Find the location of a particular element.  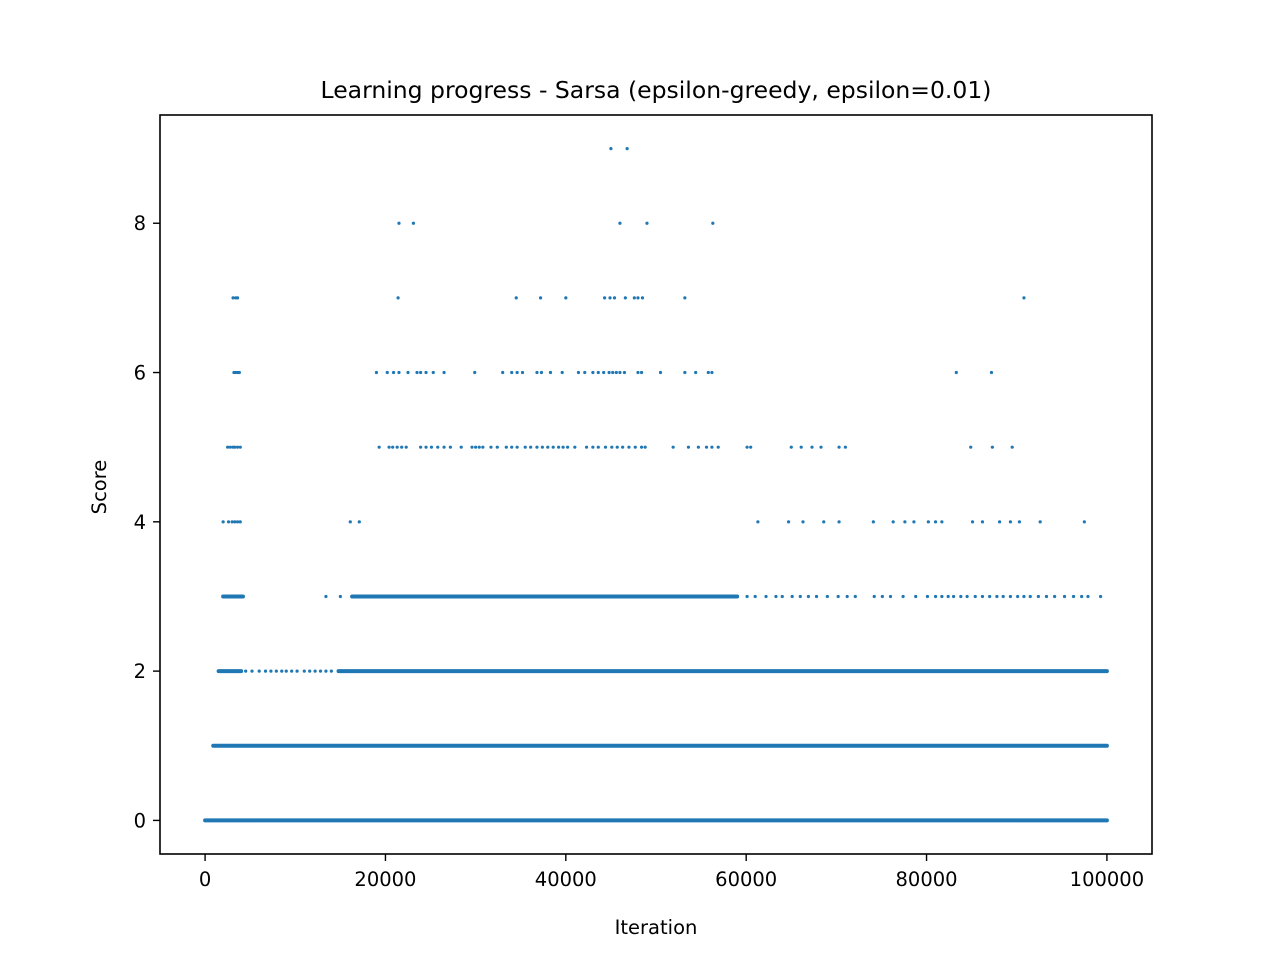

y-tick-label: 4 is located at coordinates (140, 522).